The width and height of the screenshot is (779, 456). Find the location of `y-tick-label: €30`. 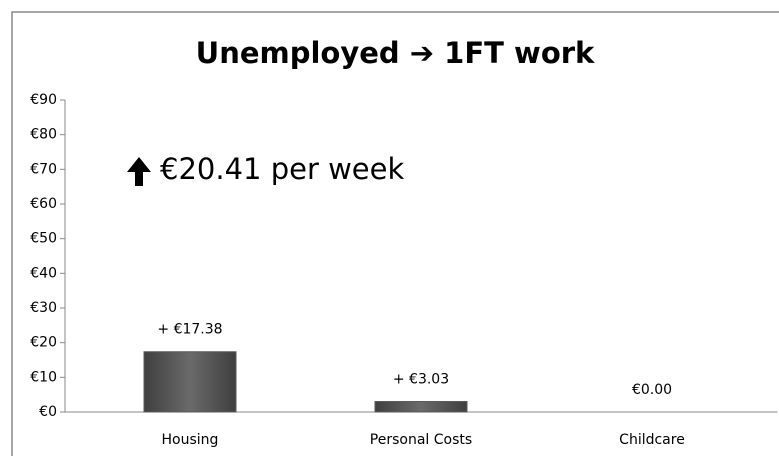

y-tick-label: €30 is located at coordinates (43, 308).